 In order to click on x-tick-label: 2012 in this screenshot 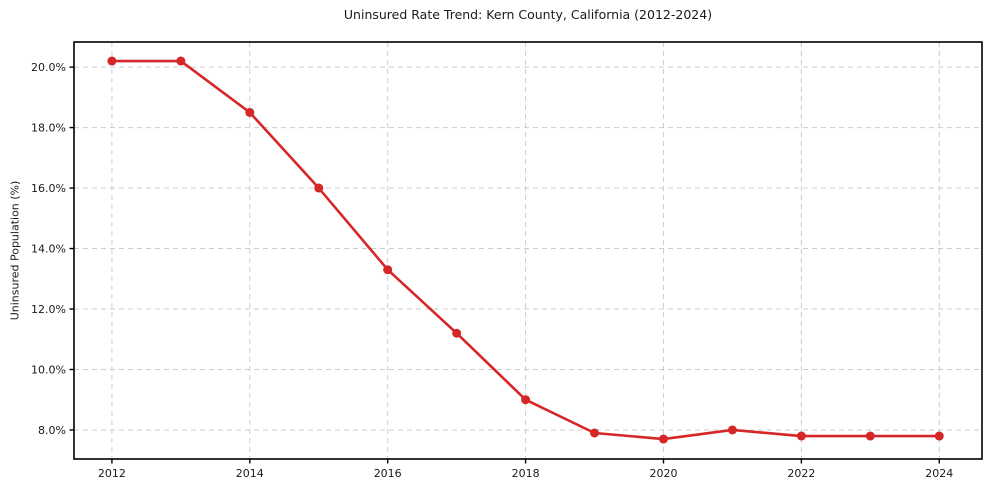, I will do `click(112, 473)`.